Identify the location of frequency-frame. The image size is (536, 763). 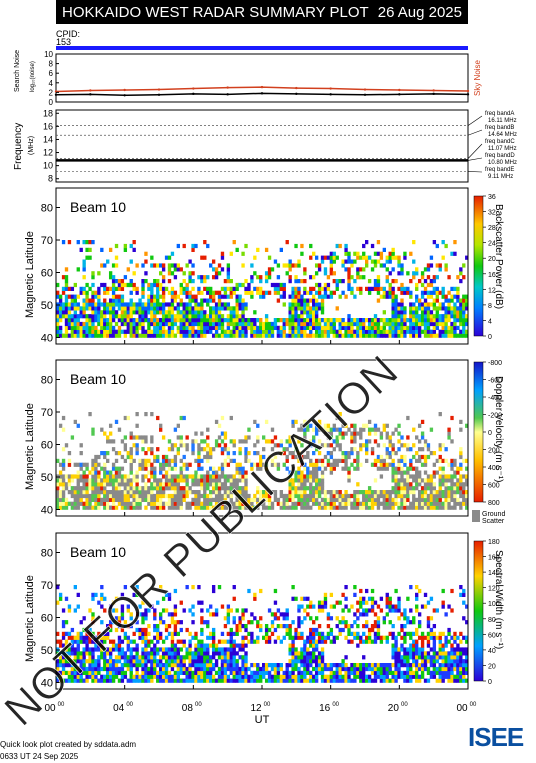
(262, 146).